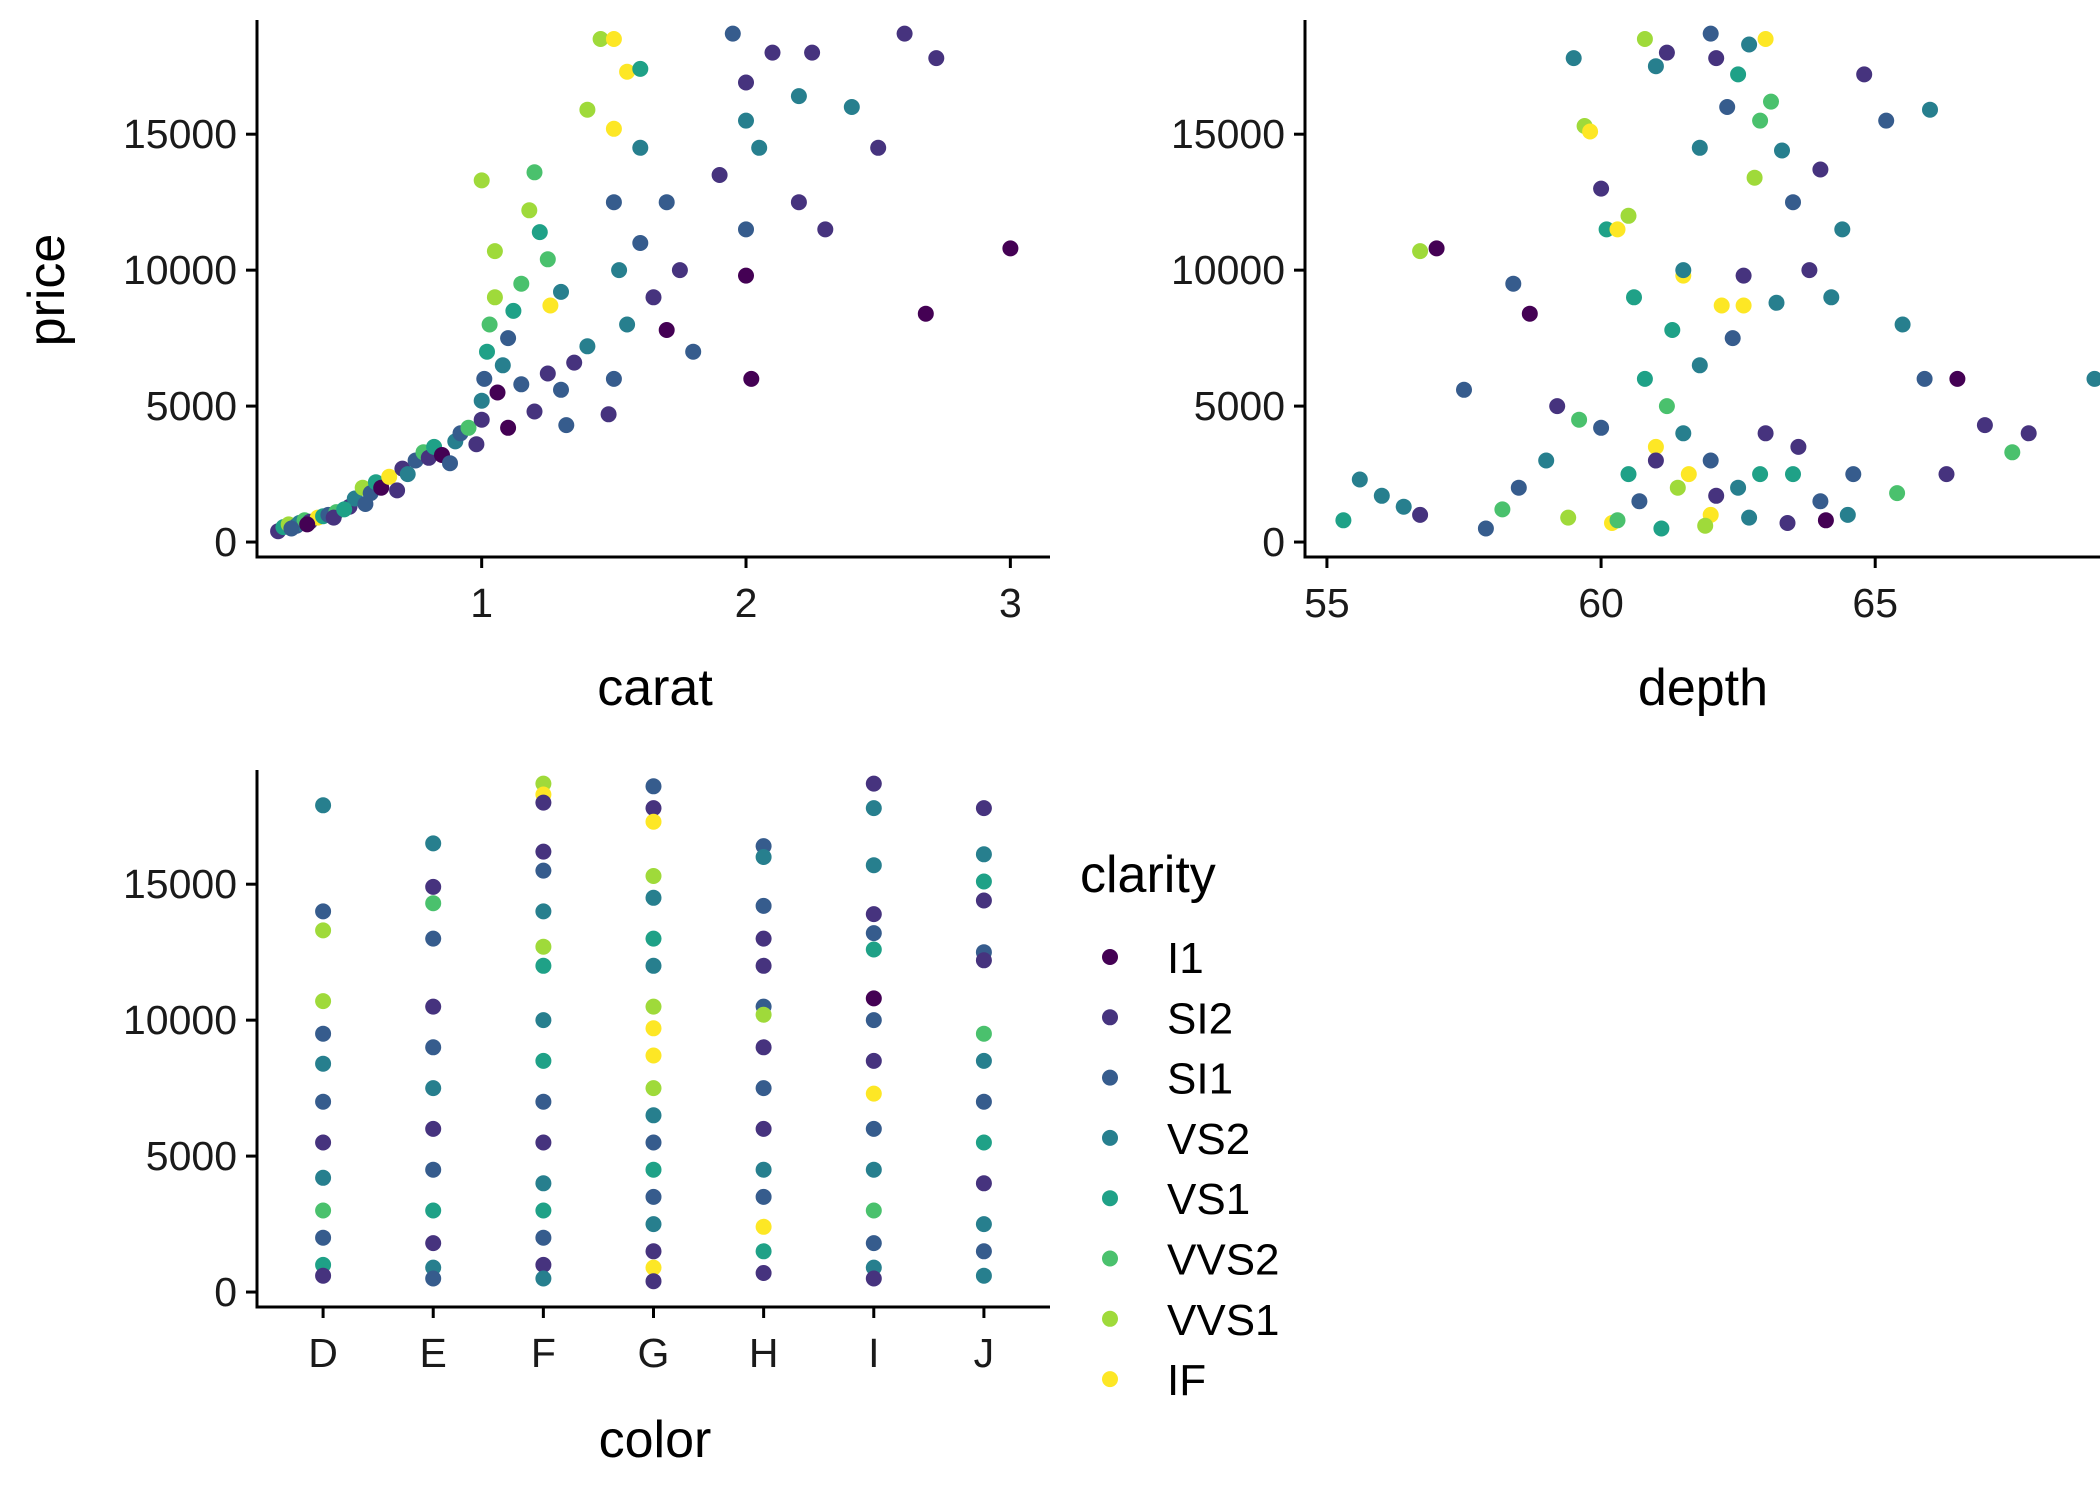 This screenshot has height=1500, width=2100. What do you see at coordinates (1223, 1260) in the screenshot?
I see `legend-label: VVS2` at bounding box center [1223, 1260].